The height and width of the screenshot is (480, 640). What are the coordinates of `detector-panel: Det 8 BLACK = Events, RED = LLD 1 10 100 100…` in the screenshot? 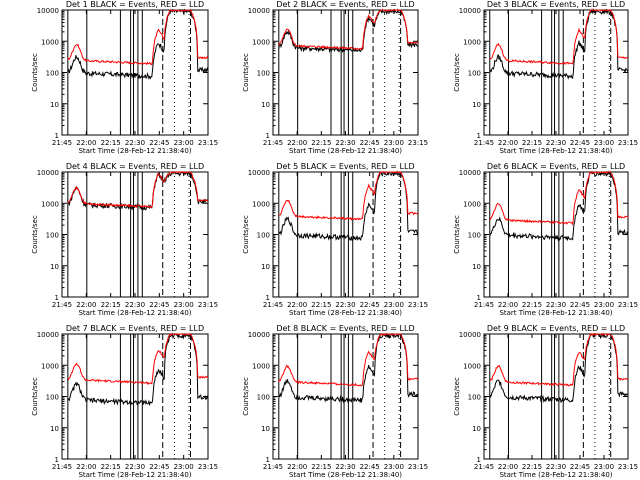 It's located at (335, 401).